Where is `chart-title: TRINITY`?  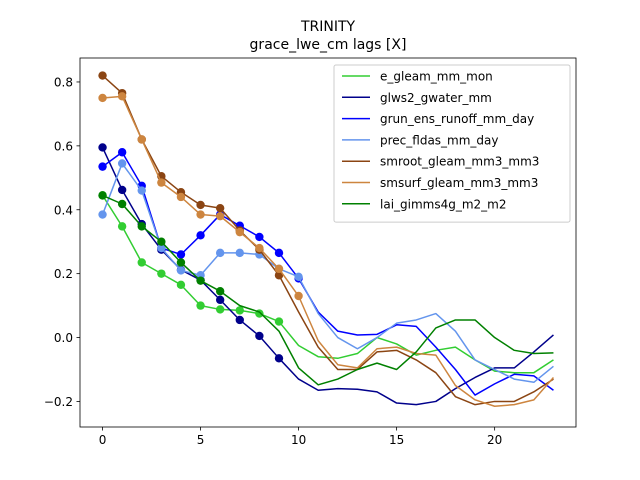 chart-title: TRINITY is located at coordinates (328, 27).